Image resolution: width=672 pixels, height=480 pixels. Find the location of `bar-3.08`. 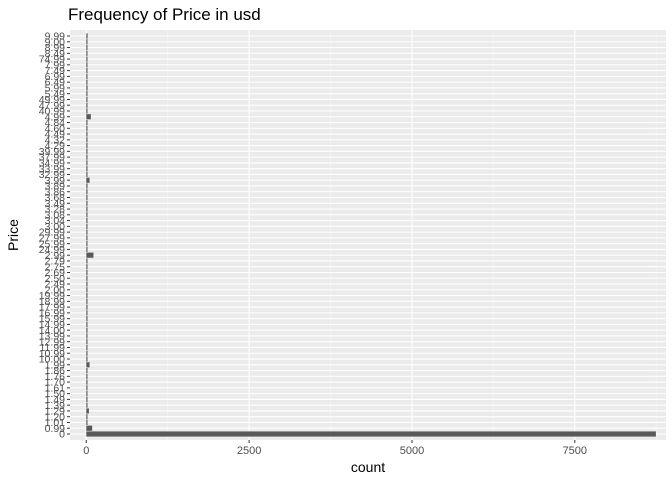

bar-3.08 is located at coordinates (87, 215).